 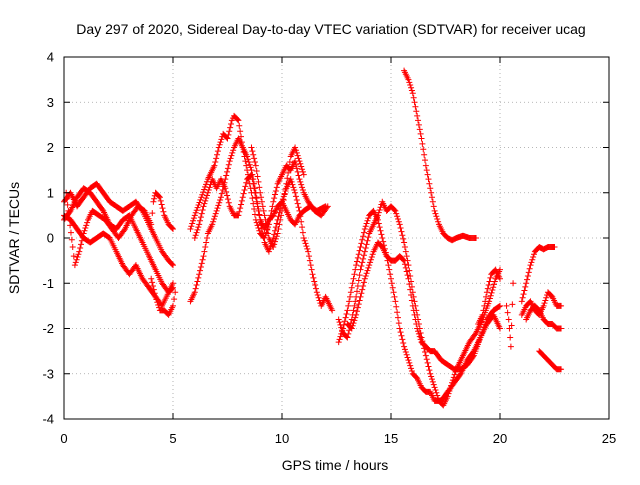 I want to click on x-tick-label: 20, so click(x=500, y=438).